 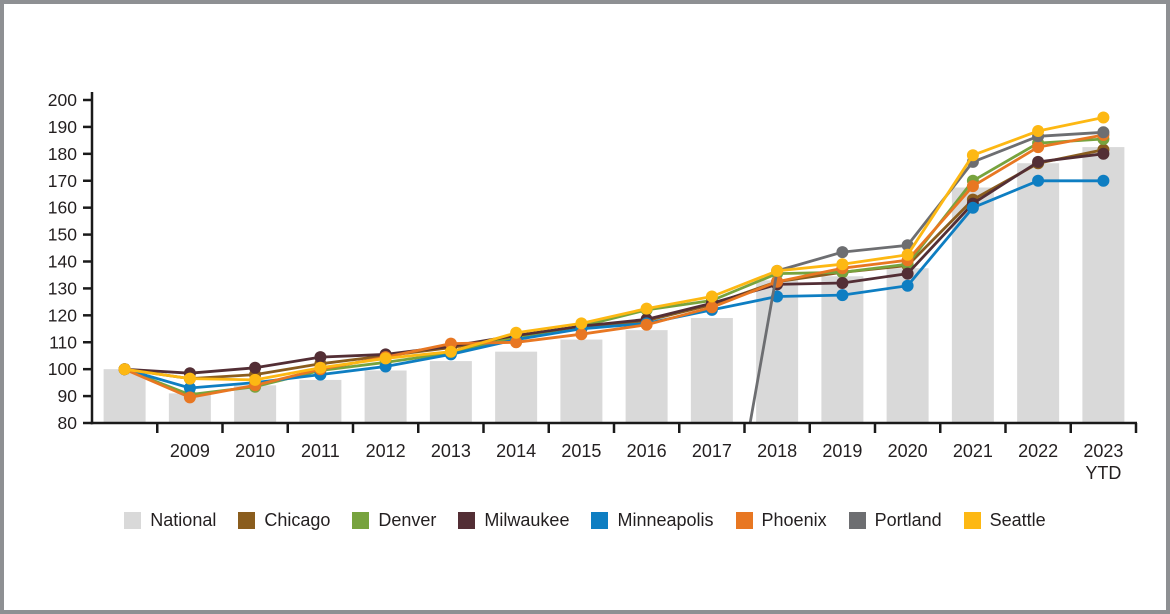 What do you see at coordinates (124, 369) in the screenshot?
I see `marker-seattle-base` at bounding box center [124, 369].